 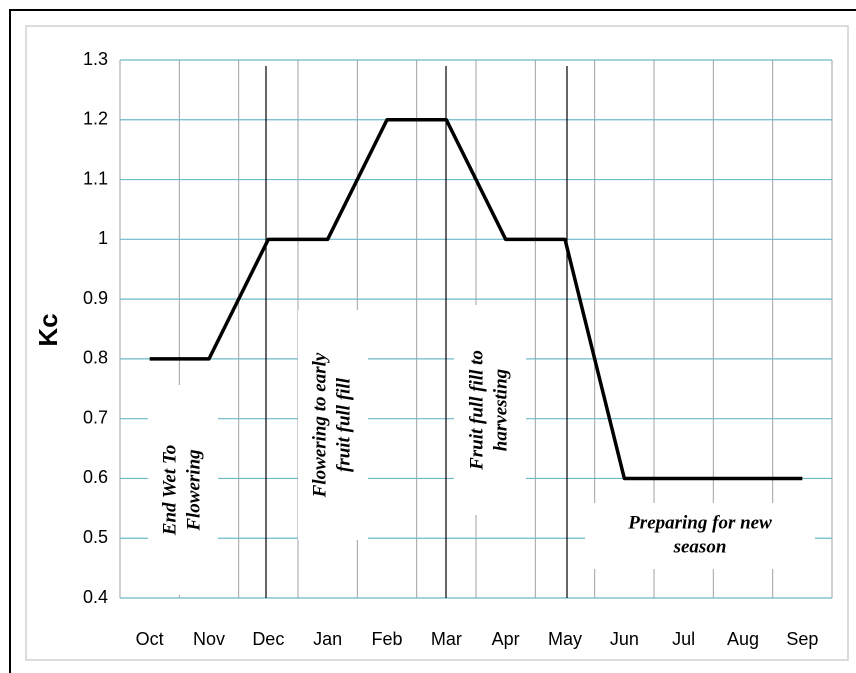 I want to click on y-tick-label: 1.3, so click(x=95, y=59).